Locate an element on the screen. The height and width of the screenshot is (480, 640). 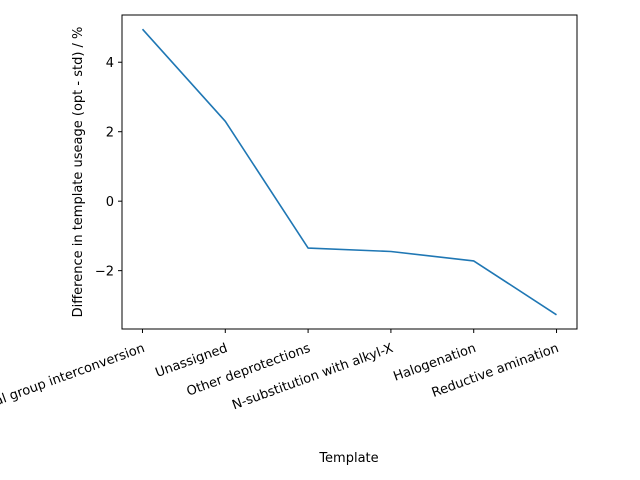
y-tick-label: 0 is located at coordinates (110, 202).